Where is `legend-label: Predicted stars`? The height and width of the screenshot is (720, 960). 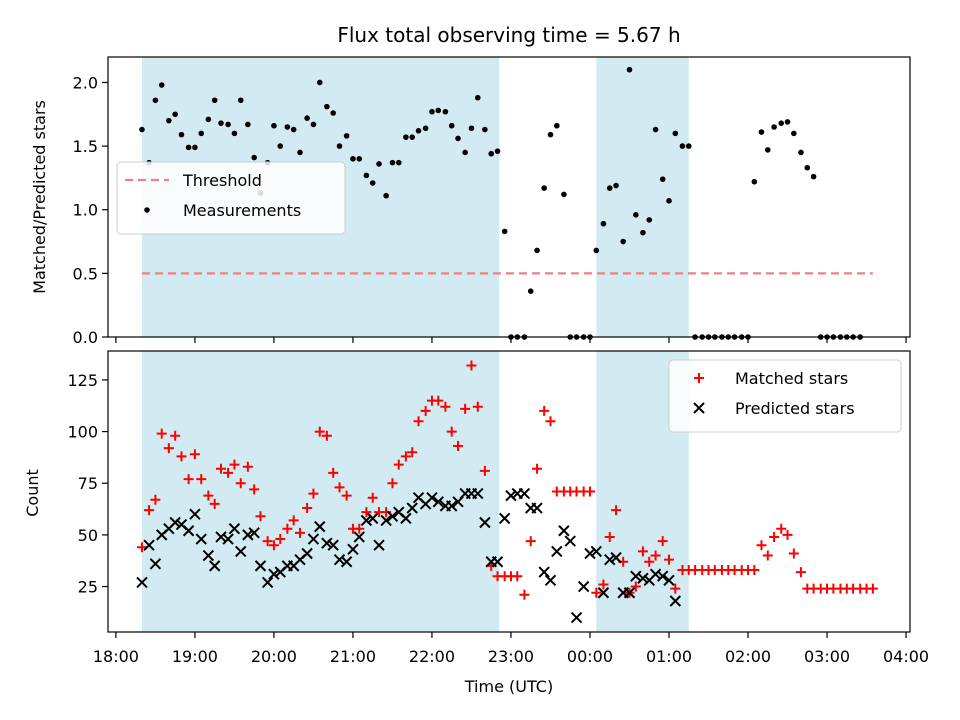 legend-label: Predicted stars is located at coordinates (795, 408).